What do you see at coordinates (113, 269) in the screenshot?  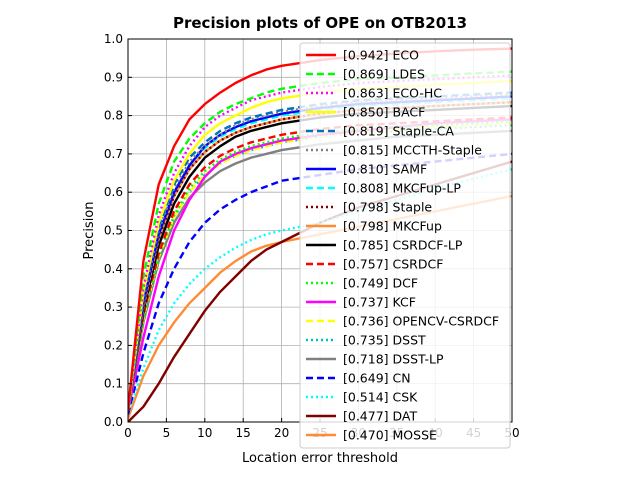 I see `y-tick-label: 0.4` at bounding box center [113, 269].